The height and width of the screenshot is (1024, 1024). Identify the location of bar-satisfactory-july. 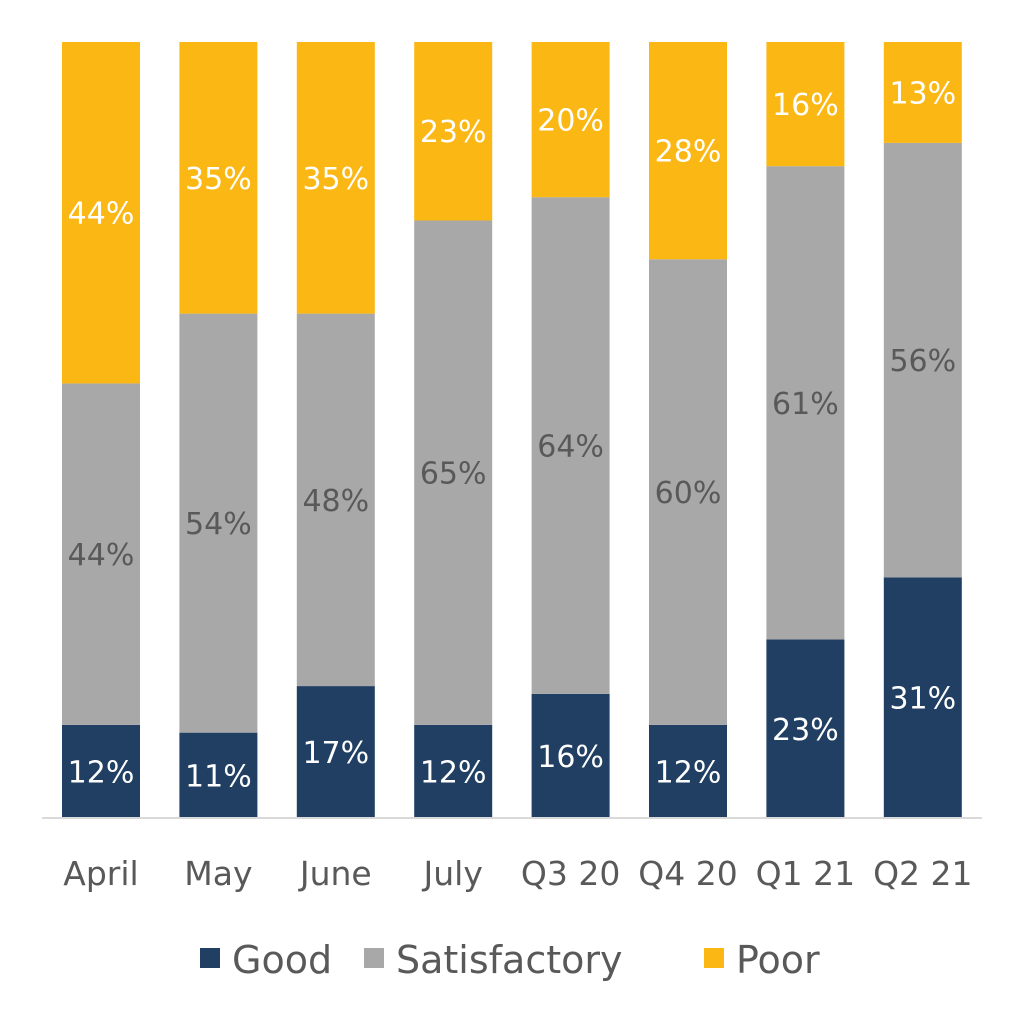
(453, 472).